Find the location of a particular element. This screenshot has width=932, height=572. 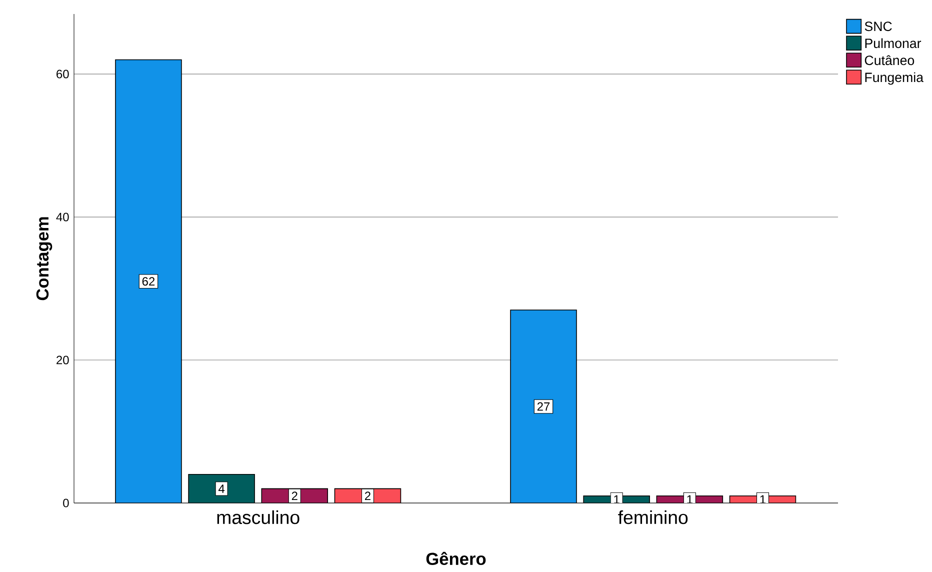

data-label: 27 is located at coordinates (543, 406).